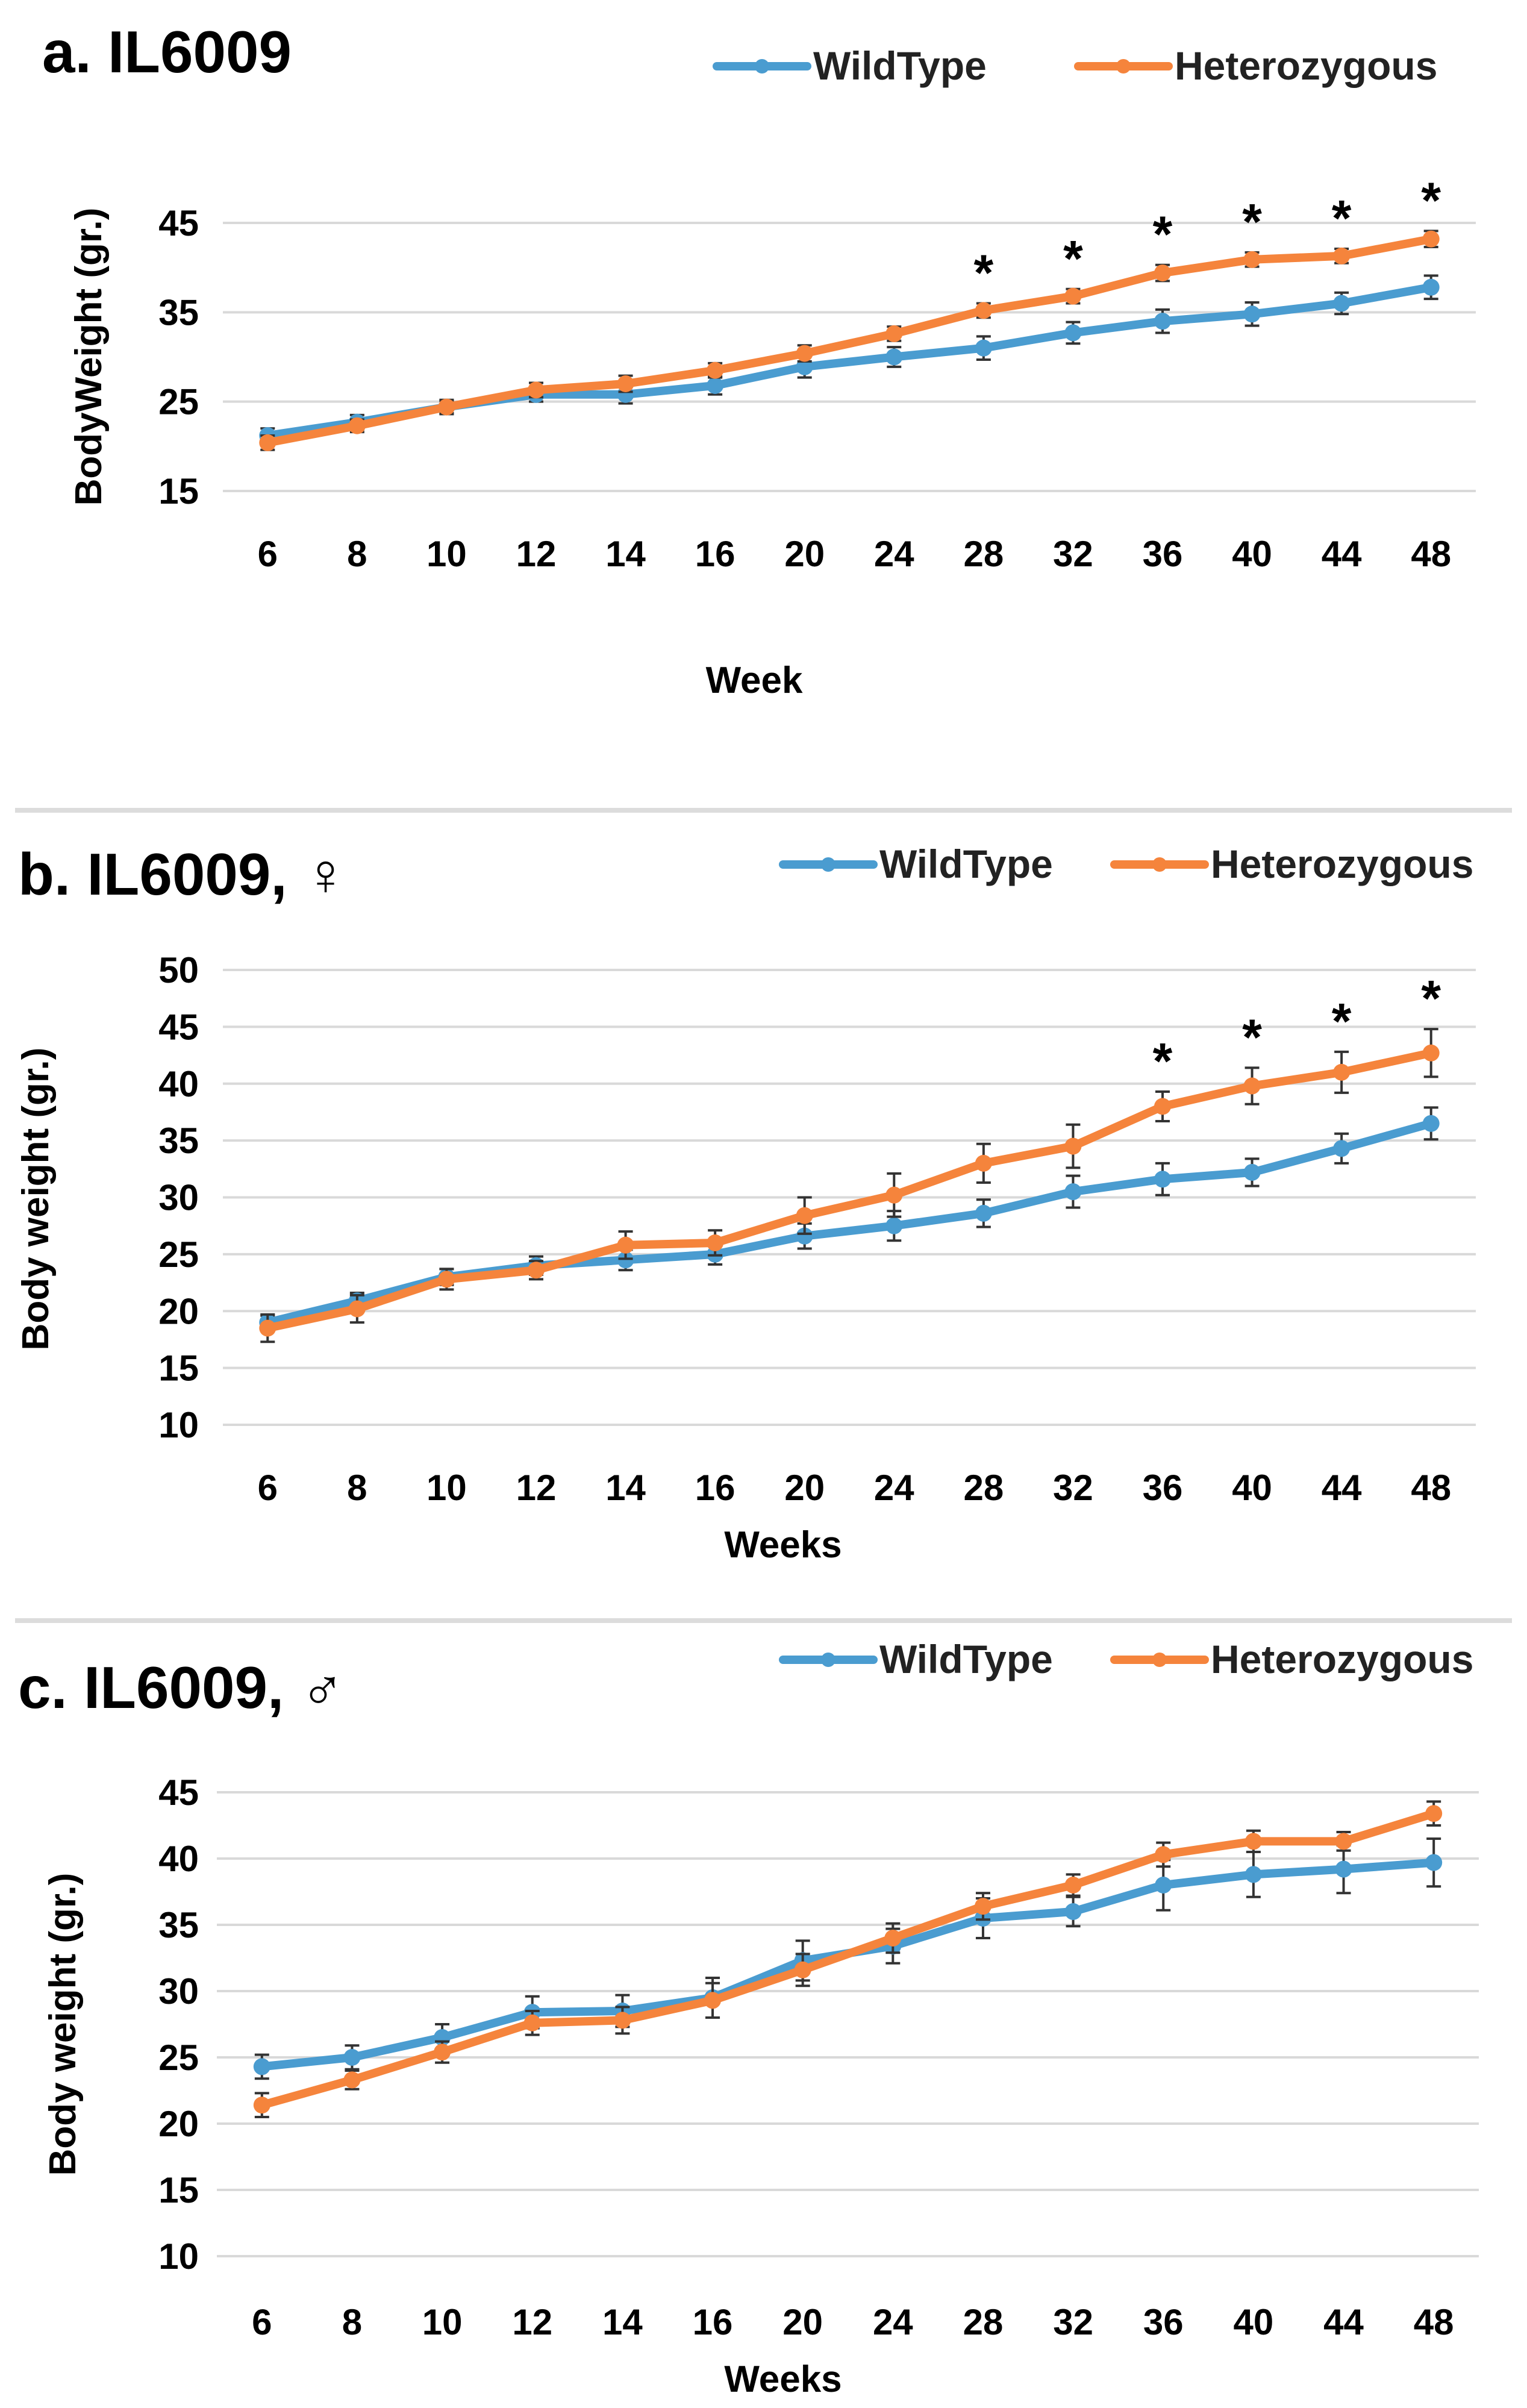 The width and height of the screenshot is (1527, 2408). I want to click on x-axis-label: Week, so click(754, 680).